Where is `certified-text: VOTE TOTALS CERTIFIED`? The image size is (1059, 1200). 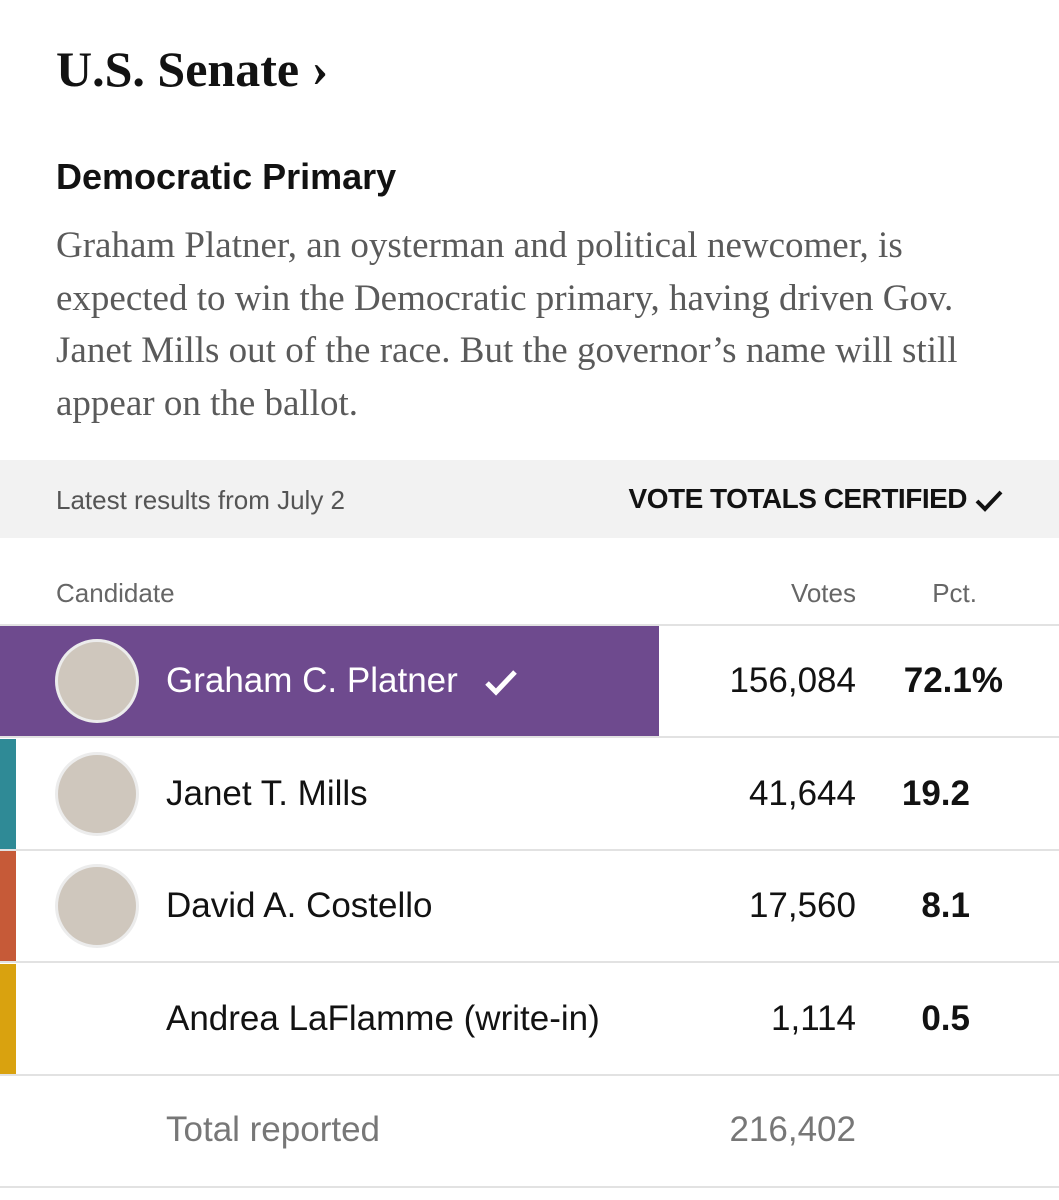 certified-text: VOTE TOTALS CERTIFIED is located at coordinates (798, 498).